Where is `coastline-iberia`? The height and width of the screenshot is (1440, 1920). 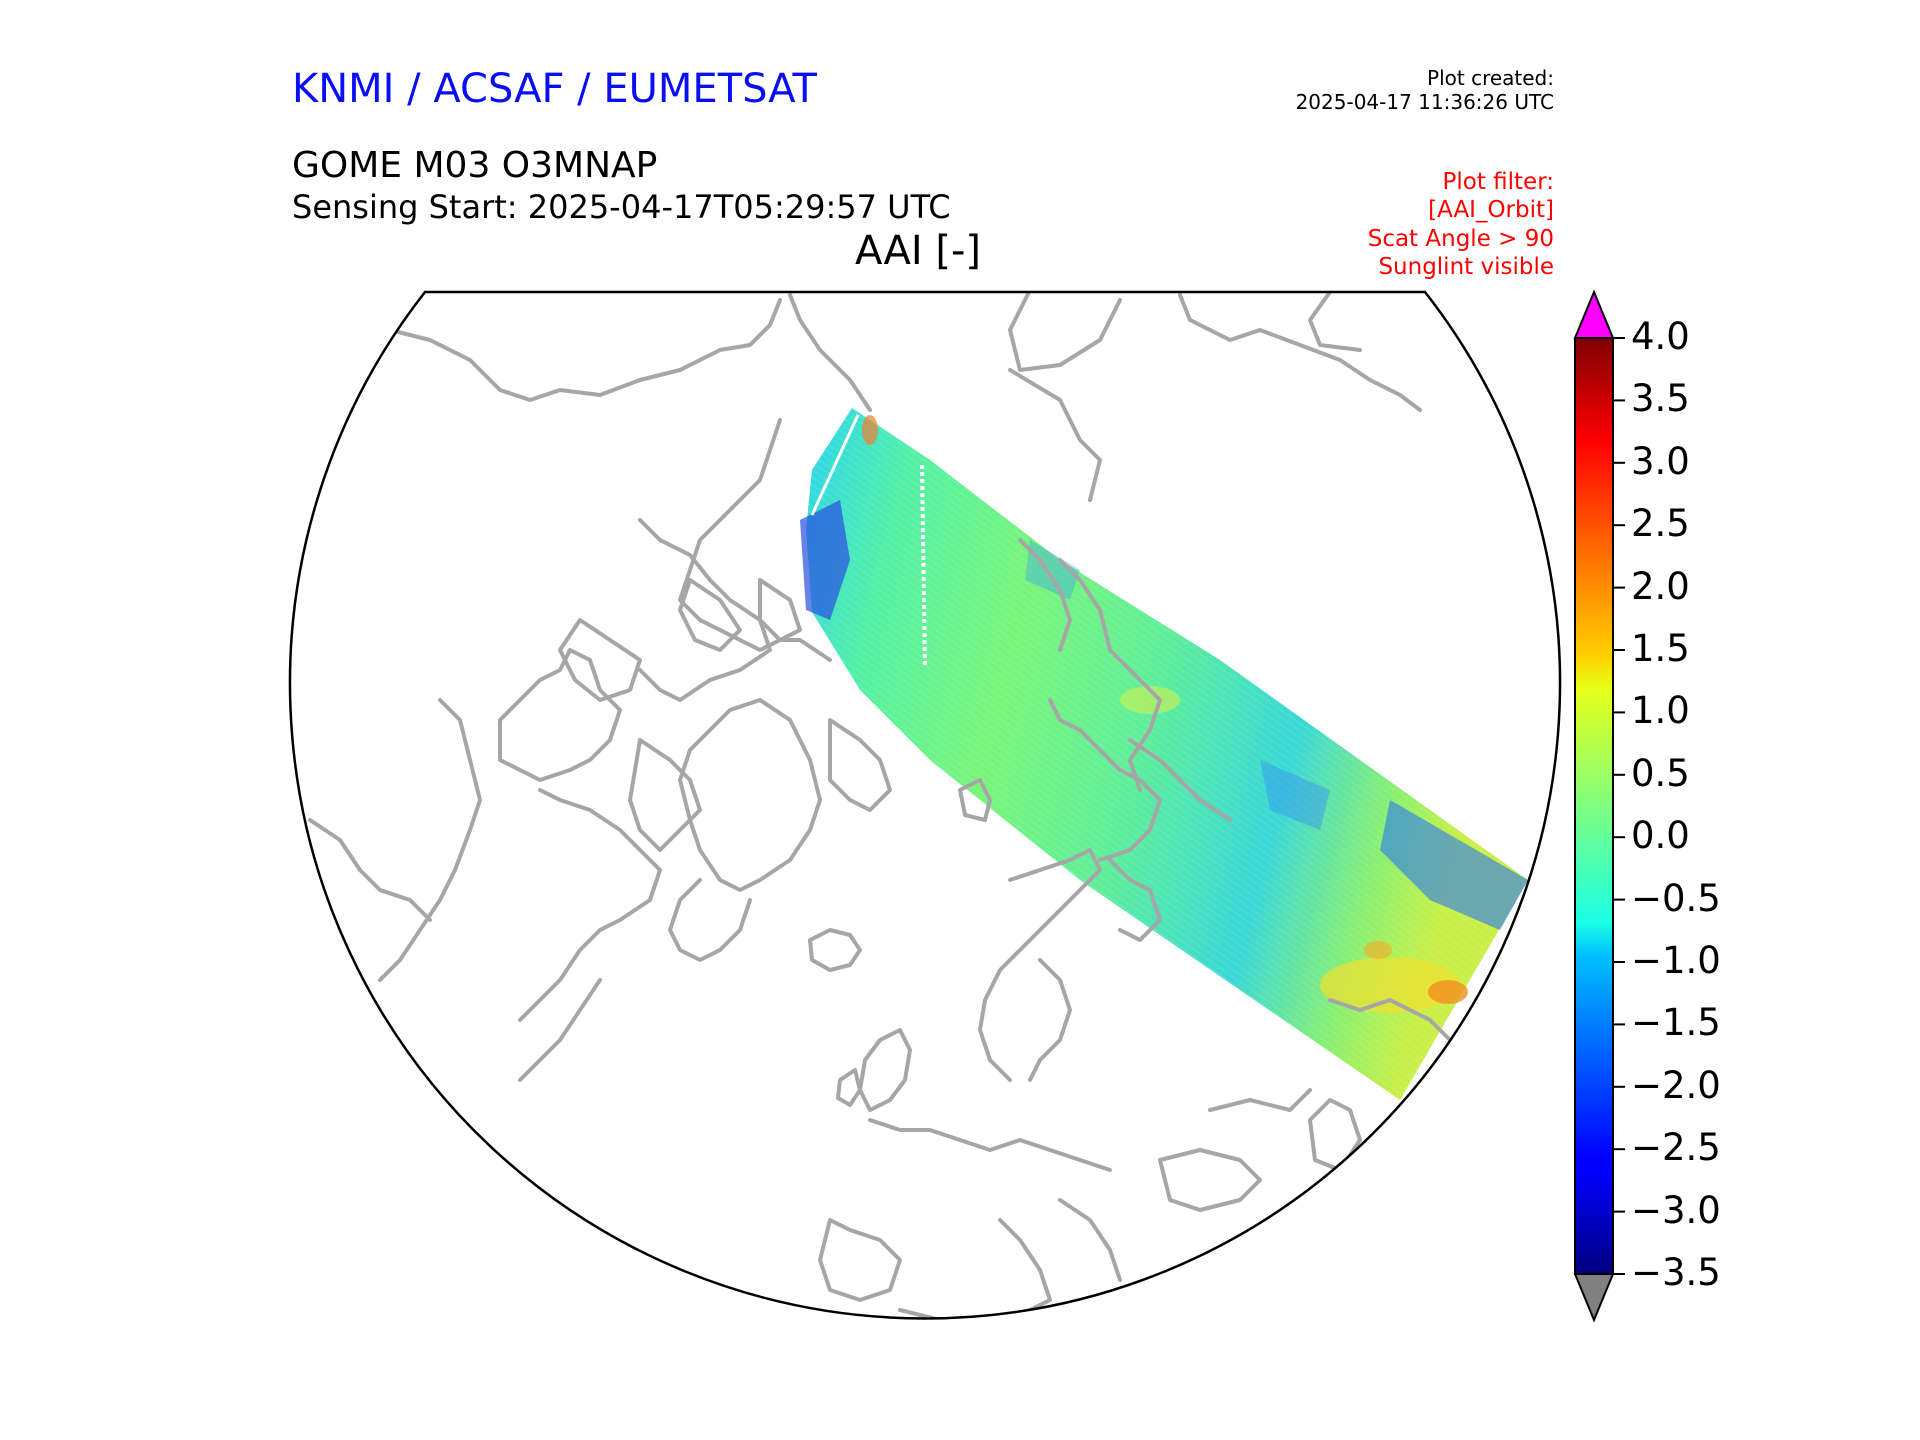
coastline-iberia is located at coordinates (860, 1260).